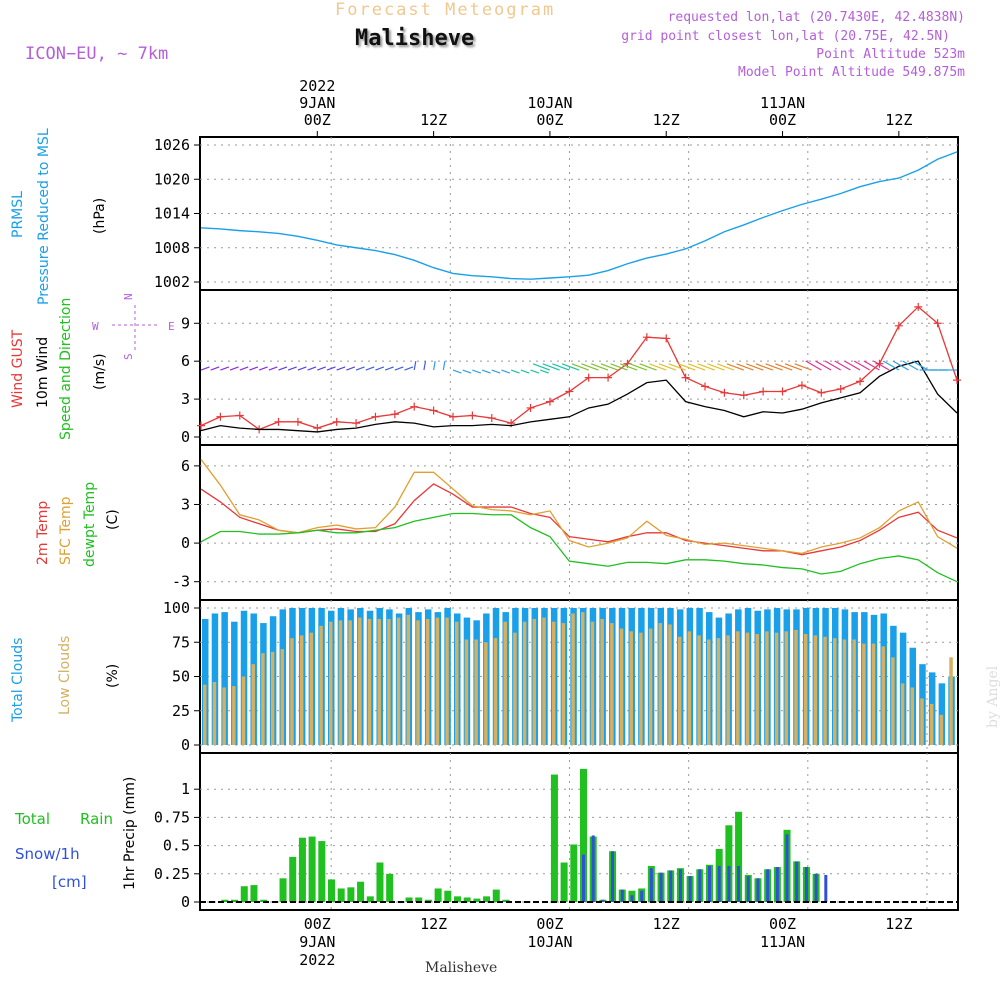  What do you see at coordinates (185, 504) in the screenshot?
I see `ytick-label-2: 3` at bounding box center [185, 504].